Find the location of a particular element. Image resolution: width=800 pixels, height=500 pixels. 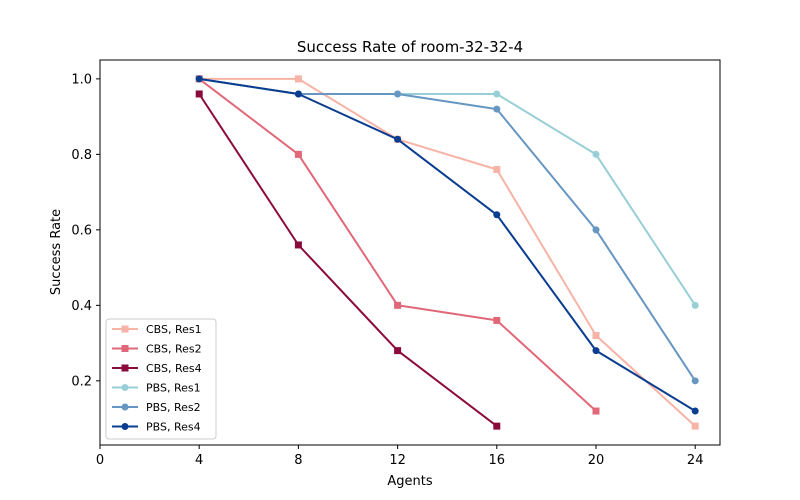

x-tick-label: 20 is located at coordinates (596, 460).